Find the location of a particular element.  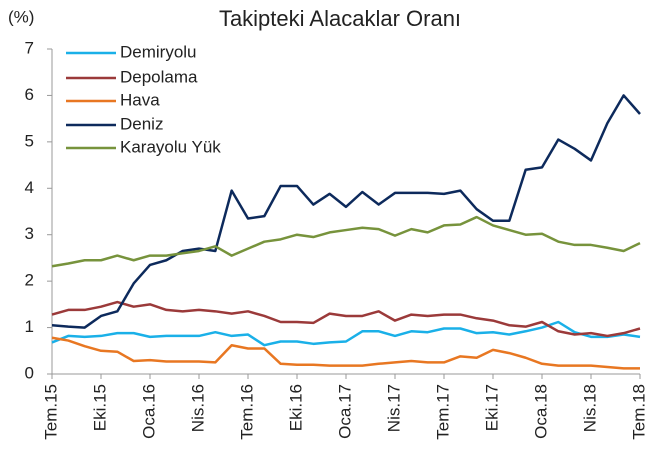

x-tick-label: Tem.15 is located at coordinates (50, 412).